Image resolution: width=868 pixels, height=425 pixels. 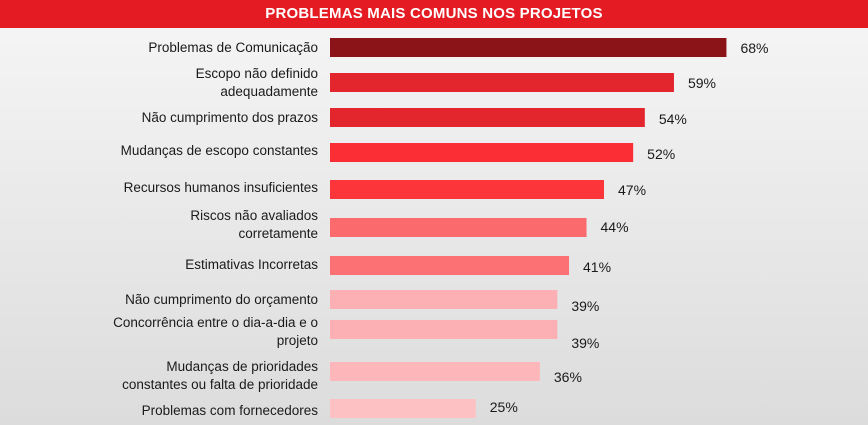 I want to click on category-label-9-line-1: constantes ou falta de prioridade, so click(x=220, y=384).